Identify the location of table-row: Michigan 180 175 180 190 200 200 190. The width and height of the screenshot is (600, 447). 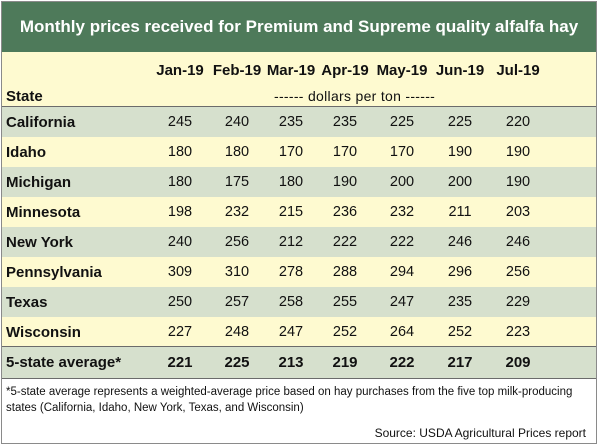
(299, 182).